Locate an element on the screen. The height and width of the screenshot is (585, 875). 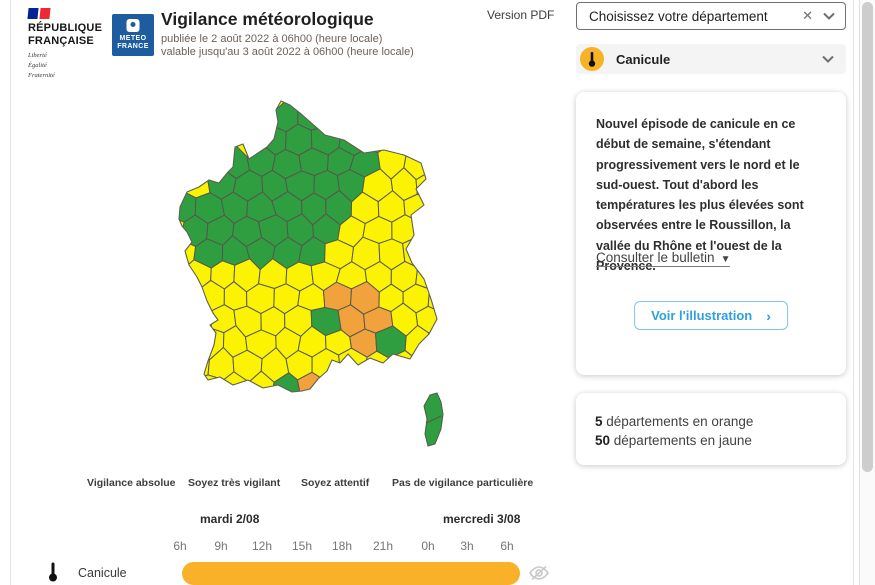
phenomenon-label: Canicule is located at coordinates (643, 59).